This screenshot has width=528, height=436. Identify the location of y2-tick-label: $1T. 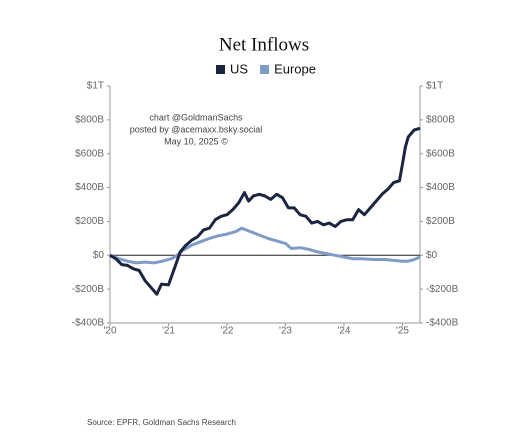
(434, 86).